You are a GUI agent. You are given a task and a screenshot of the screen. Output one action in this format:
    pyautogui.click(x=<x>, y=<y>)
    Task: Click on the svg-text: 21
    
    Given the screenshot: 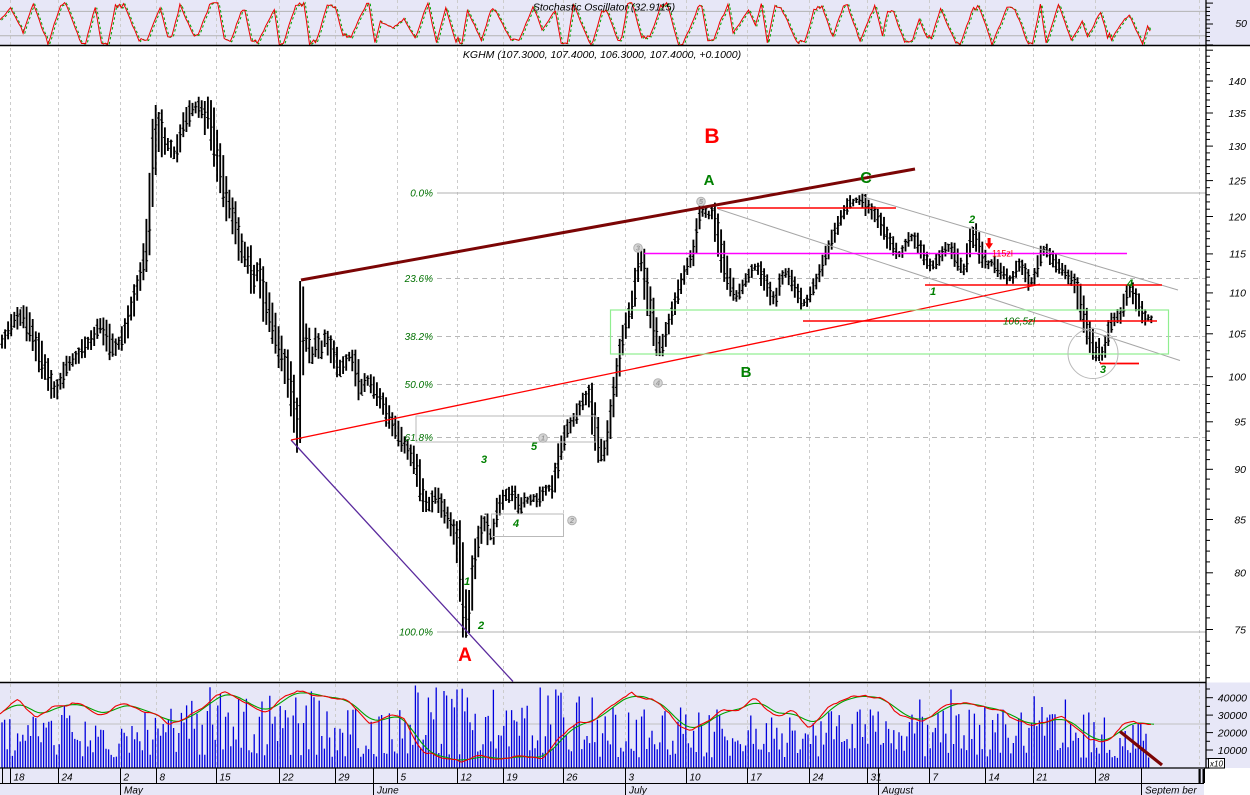 What is the action you would take?
    pyautogui.click(x=1042, y=778)
    